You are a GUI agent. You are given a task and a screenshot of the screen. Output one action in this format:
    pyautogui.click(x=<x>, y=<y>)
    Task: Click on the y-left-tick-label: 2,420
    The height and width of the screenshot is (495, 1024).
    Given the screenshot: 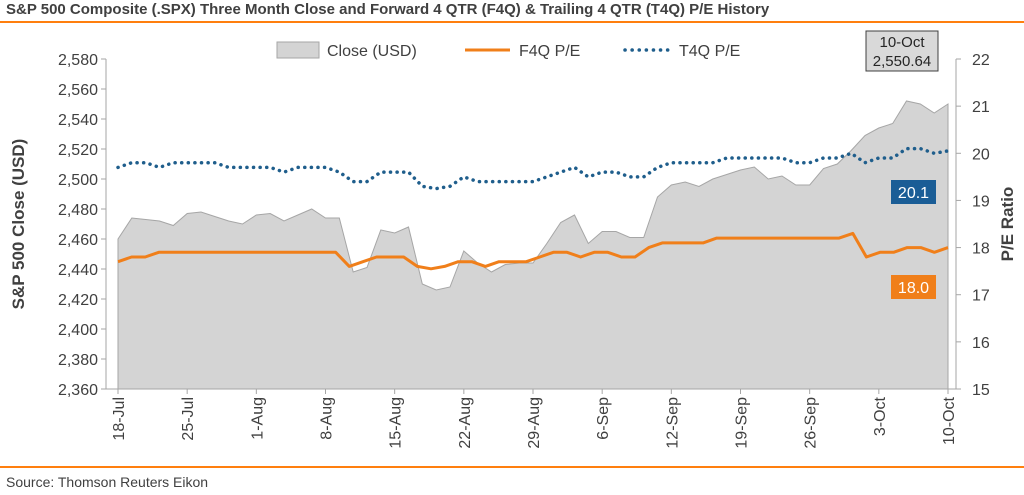 What is the action you would take?
    pyautogui.click(x=78, y=300)
    